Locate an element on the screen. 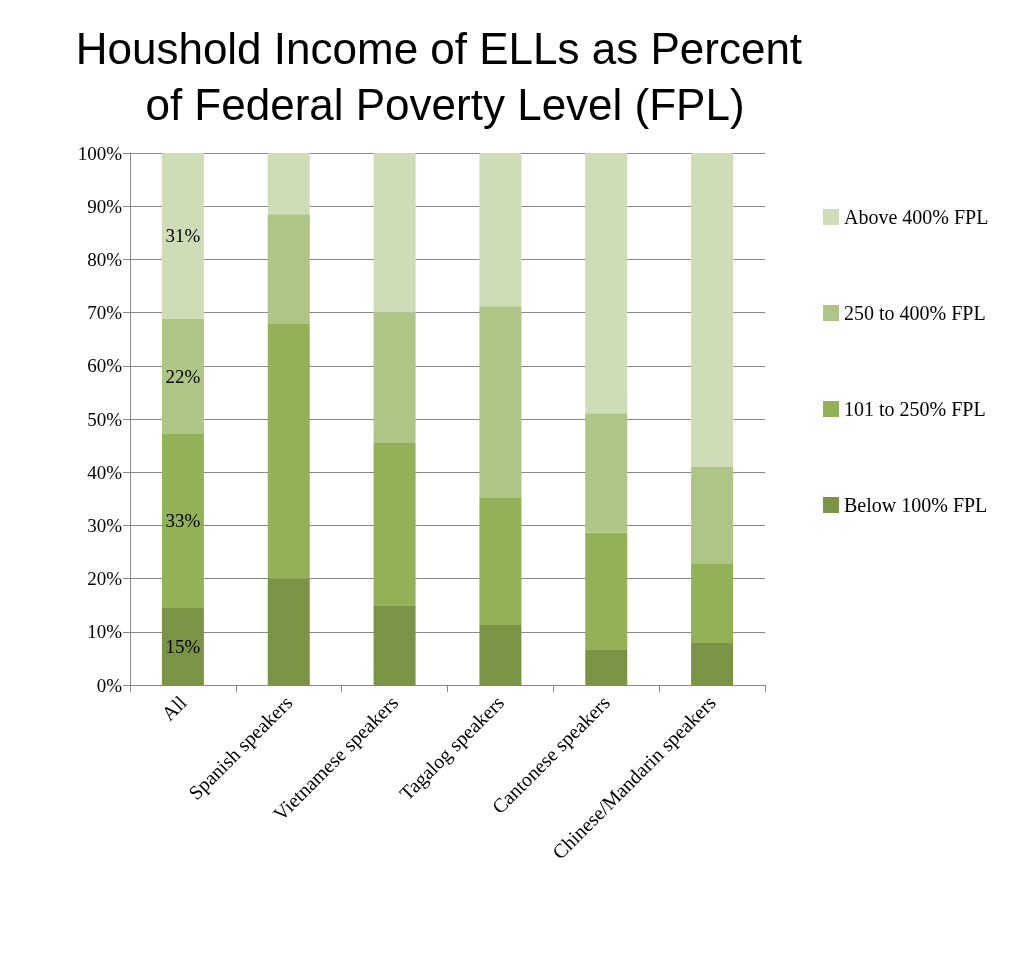 The width and height of the screenshot is (1009, 963). data-label: 22% is located at coordinates (183, 376).